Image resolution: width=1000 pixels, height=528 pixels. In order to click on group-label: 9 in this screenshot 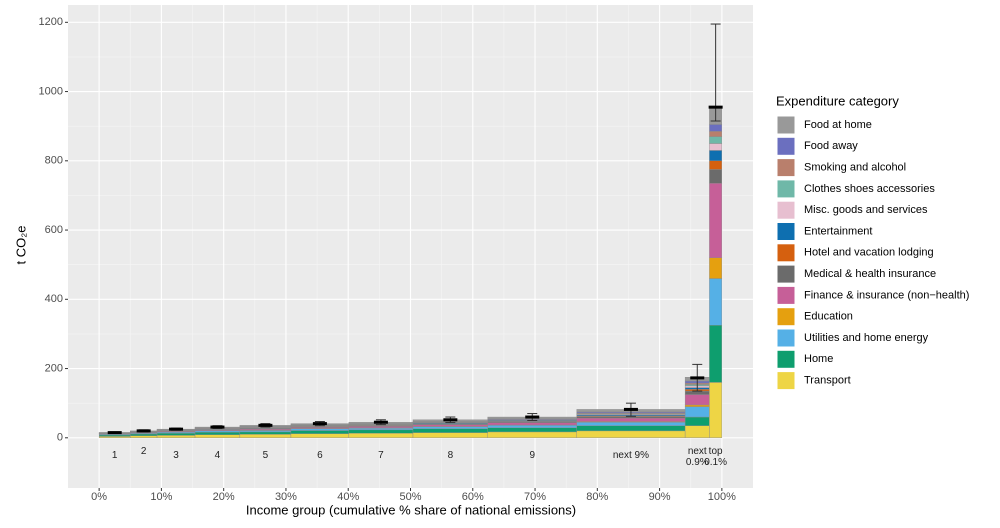, I will do `click(532, 455)`.